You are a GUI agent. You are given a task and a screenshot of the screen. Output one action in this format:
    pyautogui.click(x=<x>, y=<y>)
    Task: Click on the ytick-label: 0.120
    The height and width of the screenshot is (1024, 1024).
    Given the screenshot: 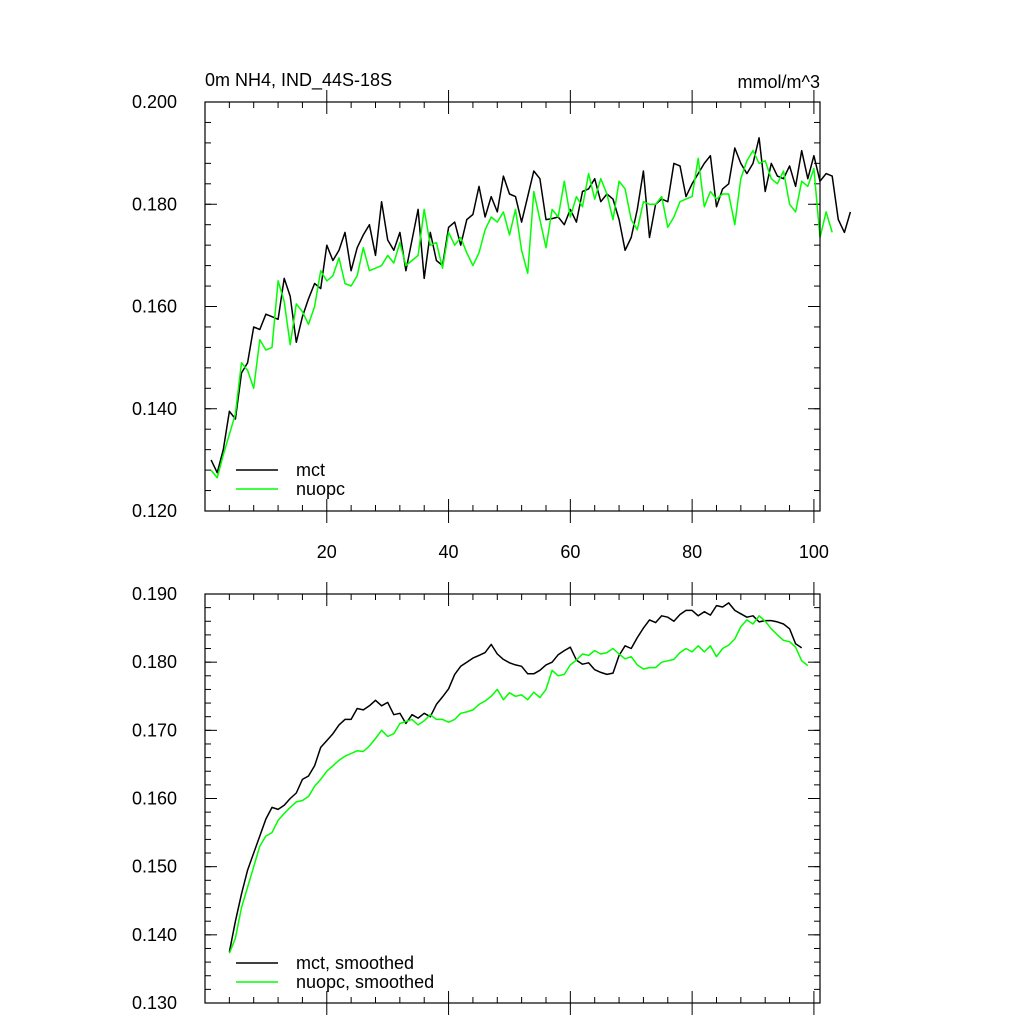 What is the action you would take?
    pyautogui.click(x=154, y=511)
    